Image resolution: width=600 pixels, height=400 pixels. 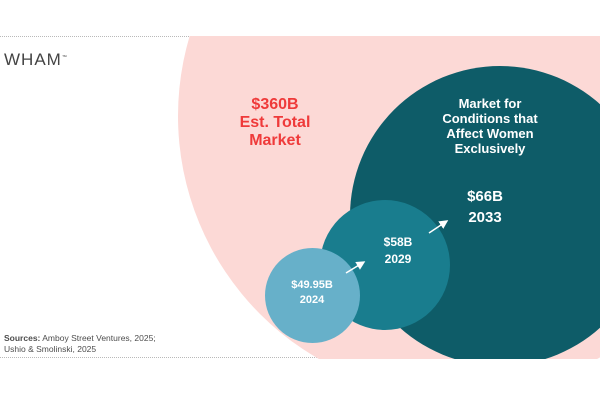 What do you see at coordinates (438, 227) in the screenshot?
I see `arrow-2029-to-2033` at bounding box center [438, 227].